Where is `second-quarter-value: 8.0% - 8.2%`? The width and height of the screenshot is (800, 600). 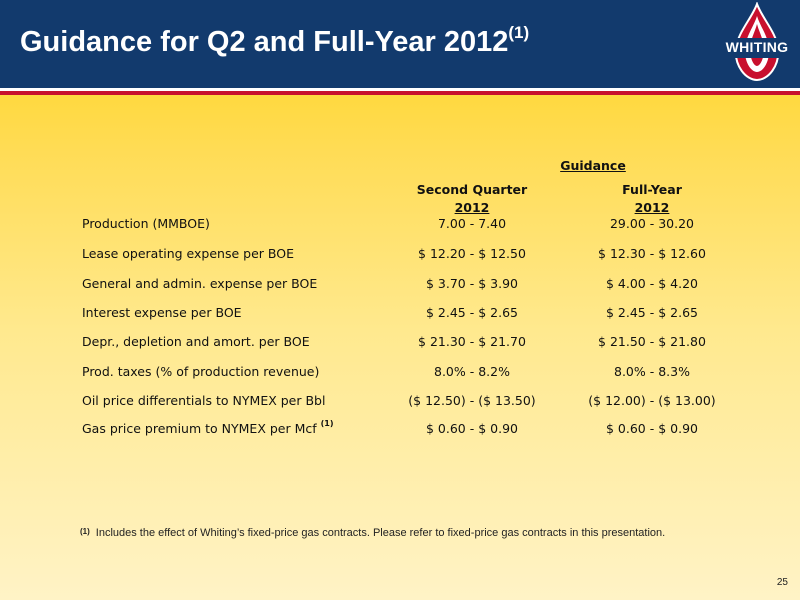 second-quarter-value: 8.0% - 8.2% is located at coordinates (472, 371).